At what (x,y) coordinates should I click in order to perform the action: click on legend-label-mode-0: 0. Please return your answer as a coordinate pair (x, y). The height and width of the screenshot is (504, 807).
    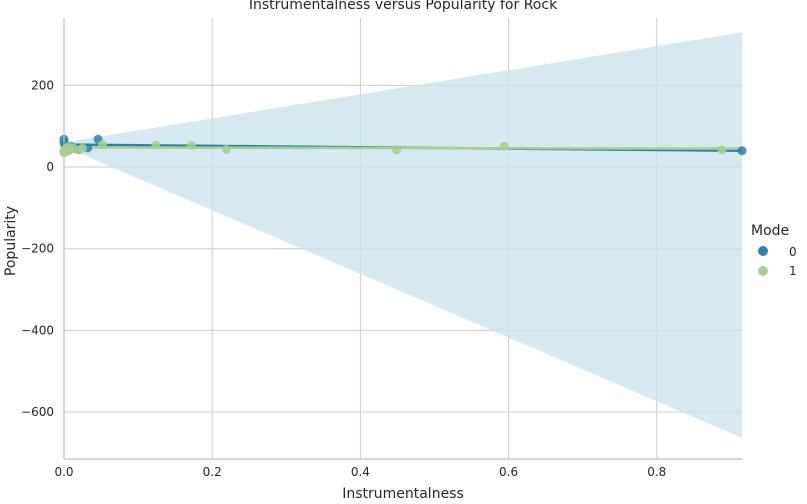
    Looking at the image, I should click on (793, 252).